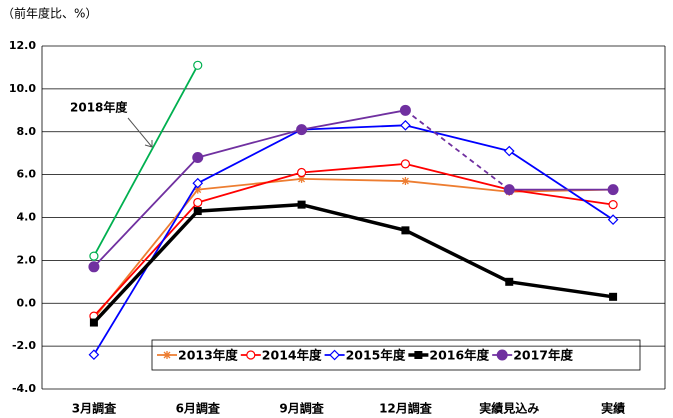 The height and width of the screenshot is (418, 673). What do you see at coordinates (24, 345) in the screenshot?
I see `y-tick-label: -2.0` at bounding box center [24, 345].